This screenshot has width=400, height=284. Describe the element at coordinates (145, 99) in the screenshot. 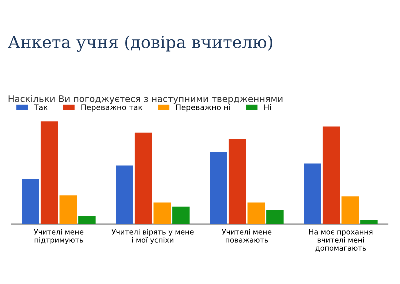

I see `chart-subtitle: Наскільки Ви погоджуєтеся з наступними твердженнями` at that location.